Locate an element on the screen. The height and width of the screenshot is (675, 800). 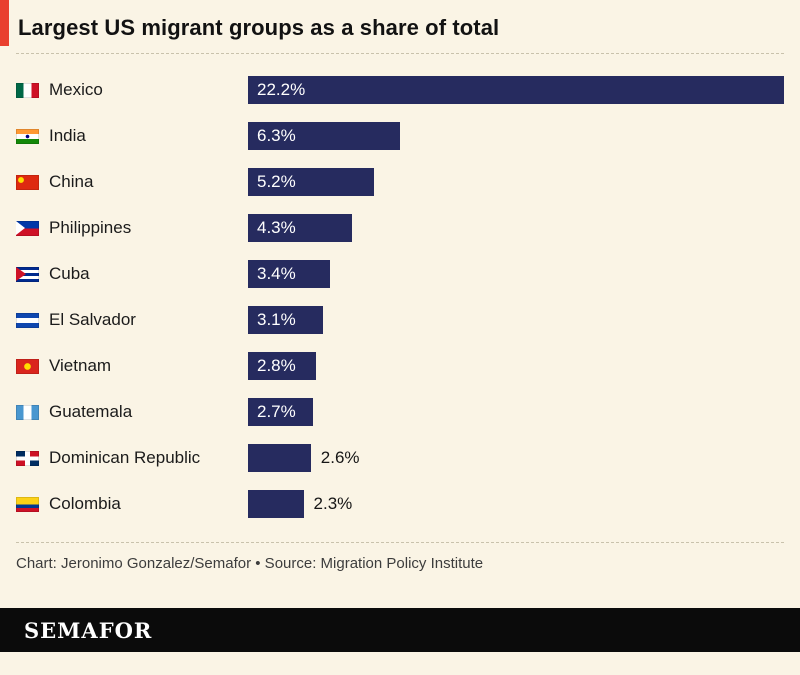
bar: 3.1% is located at coordinates (285, 320).